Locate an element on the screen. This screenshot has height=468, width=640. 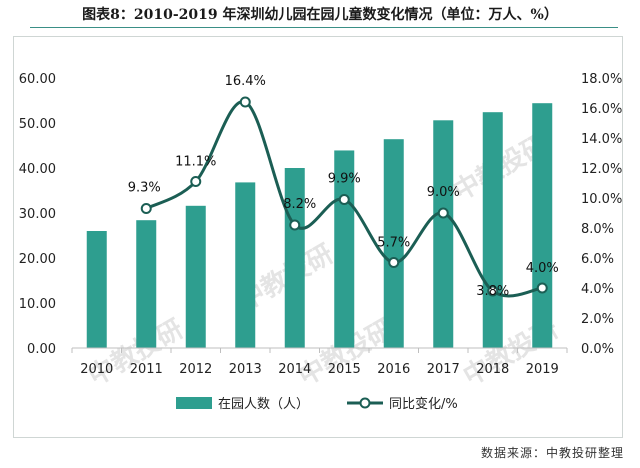
left-tick-label: 10.00 is located at coordinates (37, 304).